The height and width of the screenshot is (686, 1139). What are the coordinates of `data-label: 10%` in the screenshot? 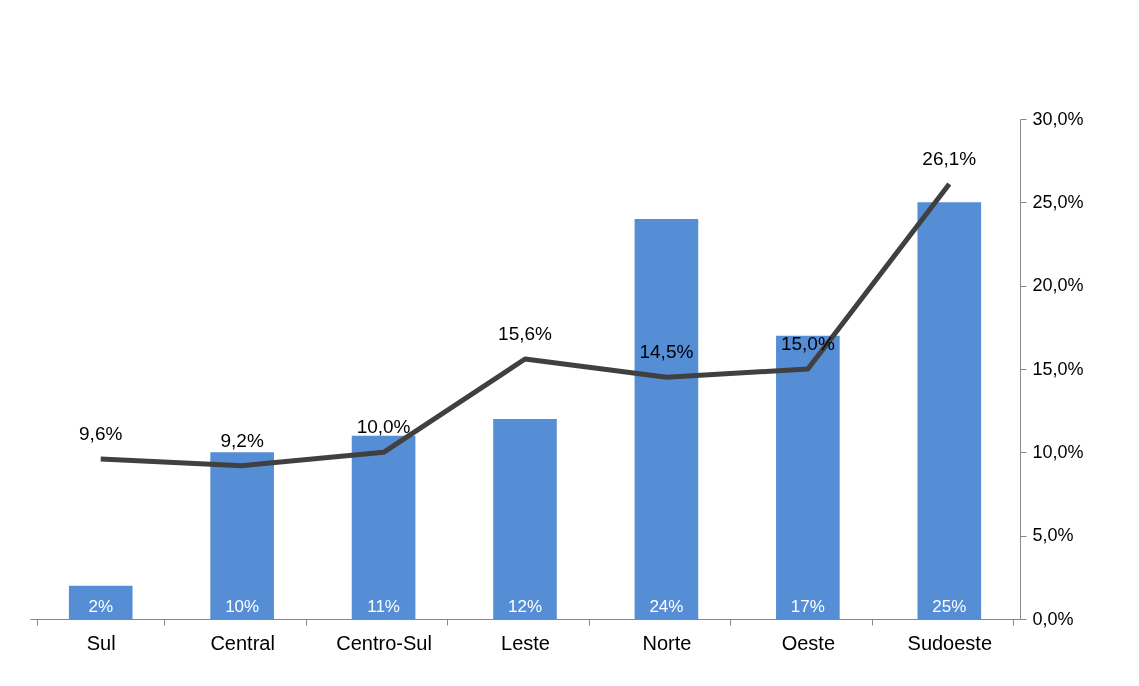 It's located at (242, 606).